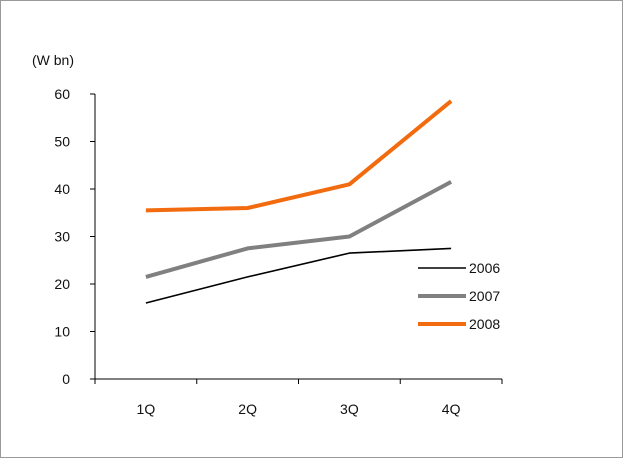 This screenshot has height=458, width=623. What do you see at coordinates (298, 275) in the screenshot?
I see `series-line-2006` at bounding box center [298, 275].